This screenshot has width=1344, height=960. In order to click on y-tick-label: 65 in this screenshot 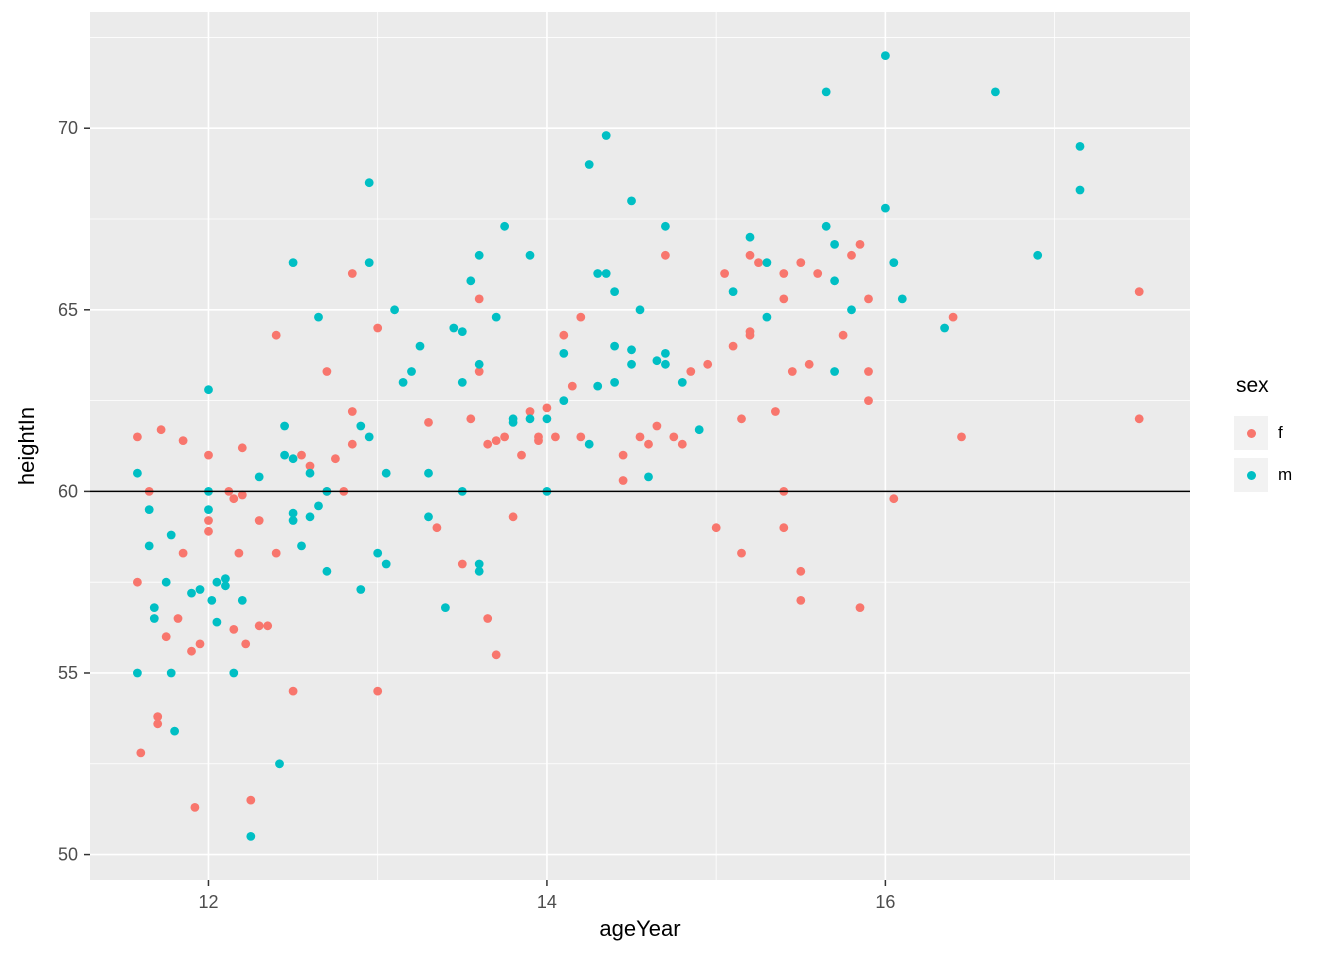, I will do `click(68, 310)`.